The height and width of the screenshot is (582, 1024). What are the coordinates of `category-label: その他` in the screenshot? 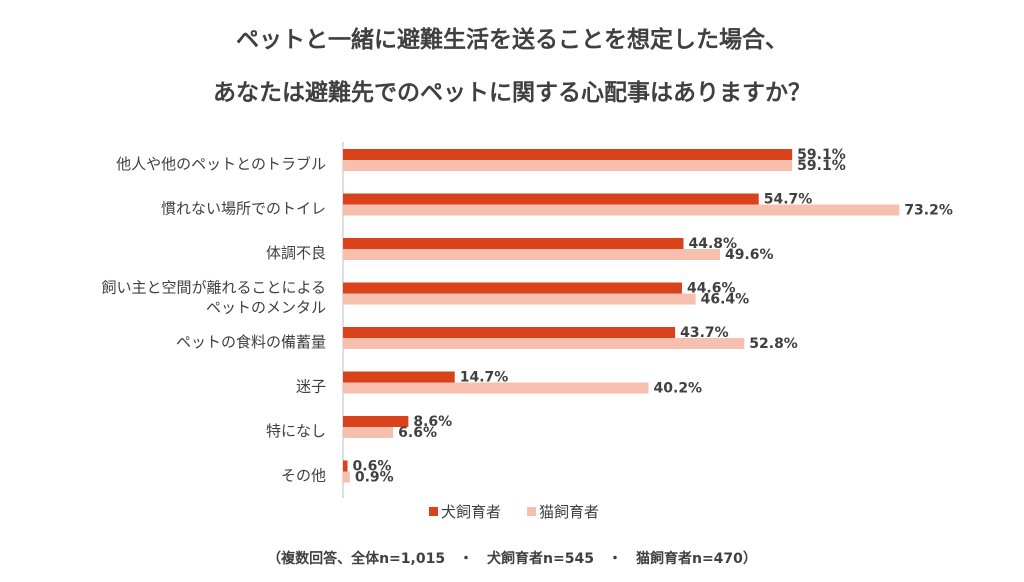 It's located at (303, 476).